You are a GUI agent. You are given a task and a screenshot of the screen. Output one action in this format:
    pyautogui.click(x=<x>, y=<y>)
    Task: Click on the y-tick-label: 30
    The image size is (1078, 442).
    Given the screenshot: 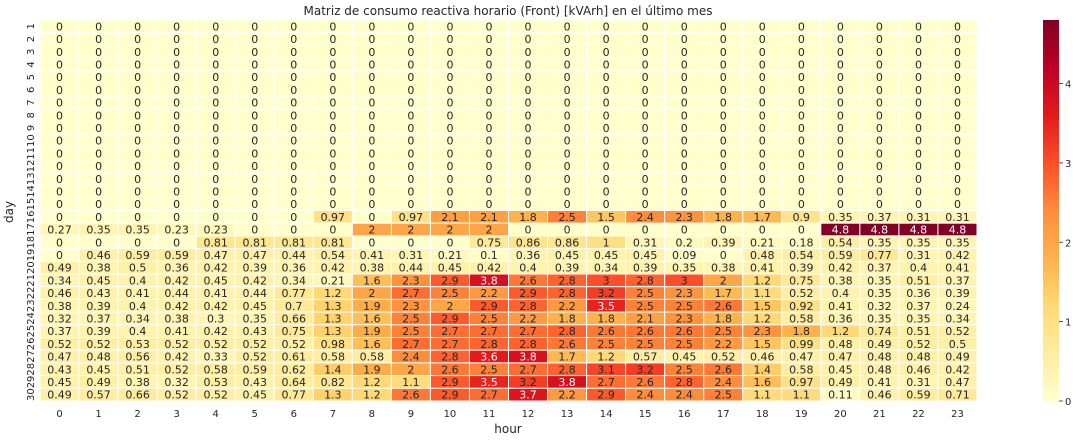 What is the action you would take?
    pyautogui.click(x=31, y=394)
    